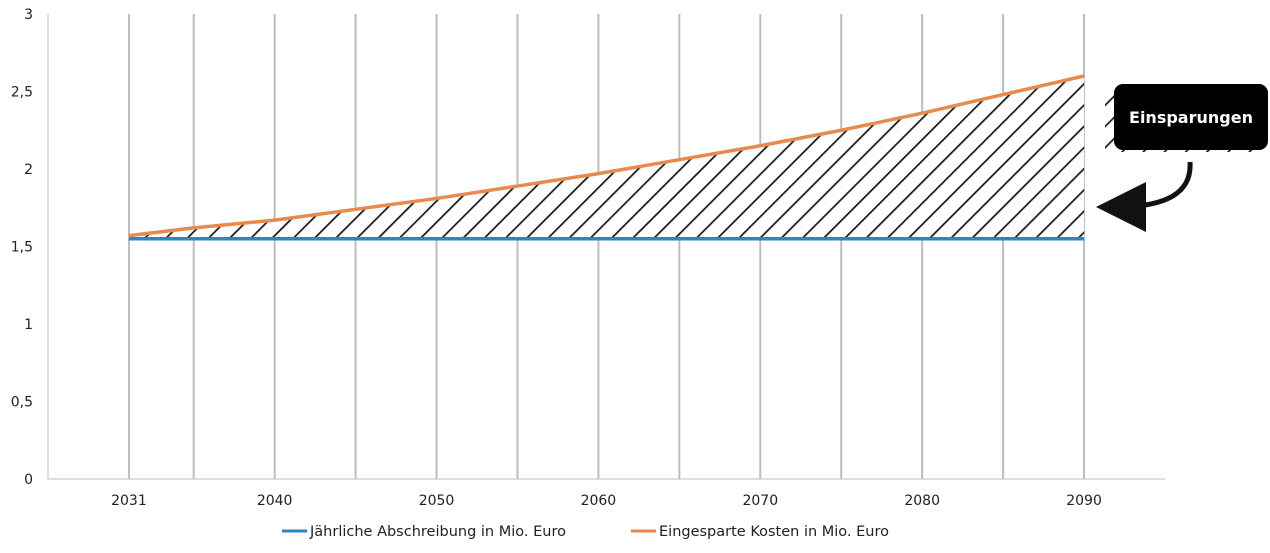 Image resolution: width=1270 pixels, height=553 pixels. I want to click on y-tick-label: 1,5, so click(22, 248).